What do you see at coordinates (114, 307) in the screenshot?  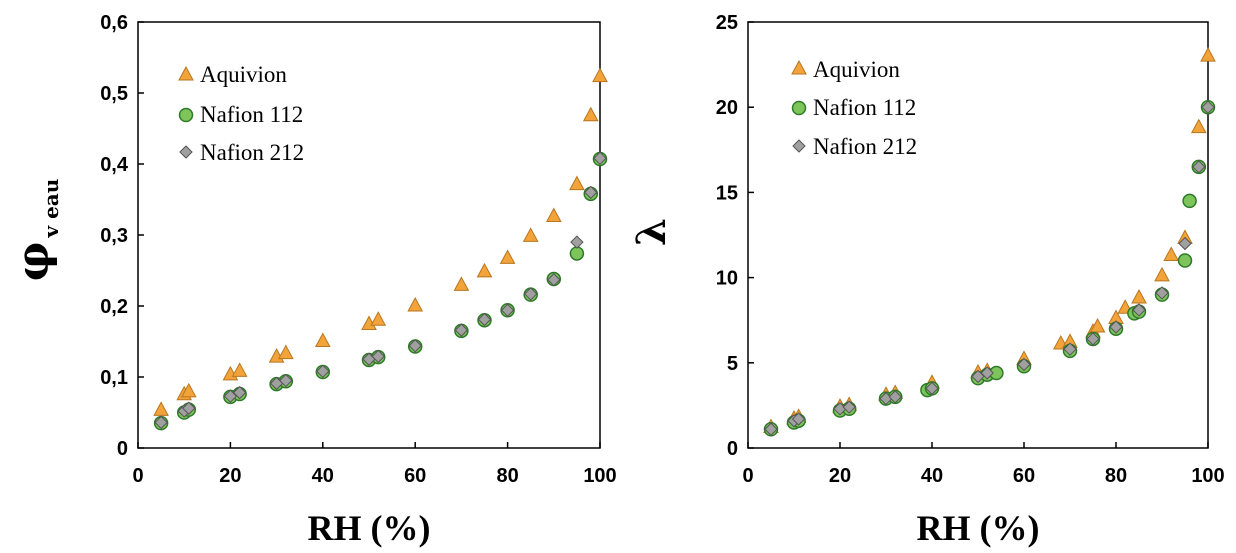 I see `left-y-tick-label: 0,2` at bounding box center [114, 307].